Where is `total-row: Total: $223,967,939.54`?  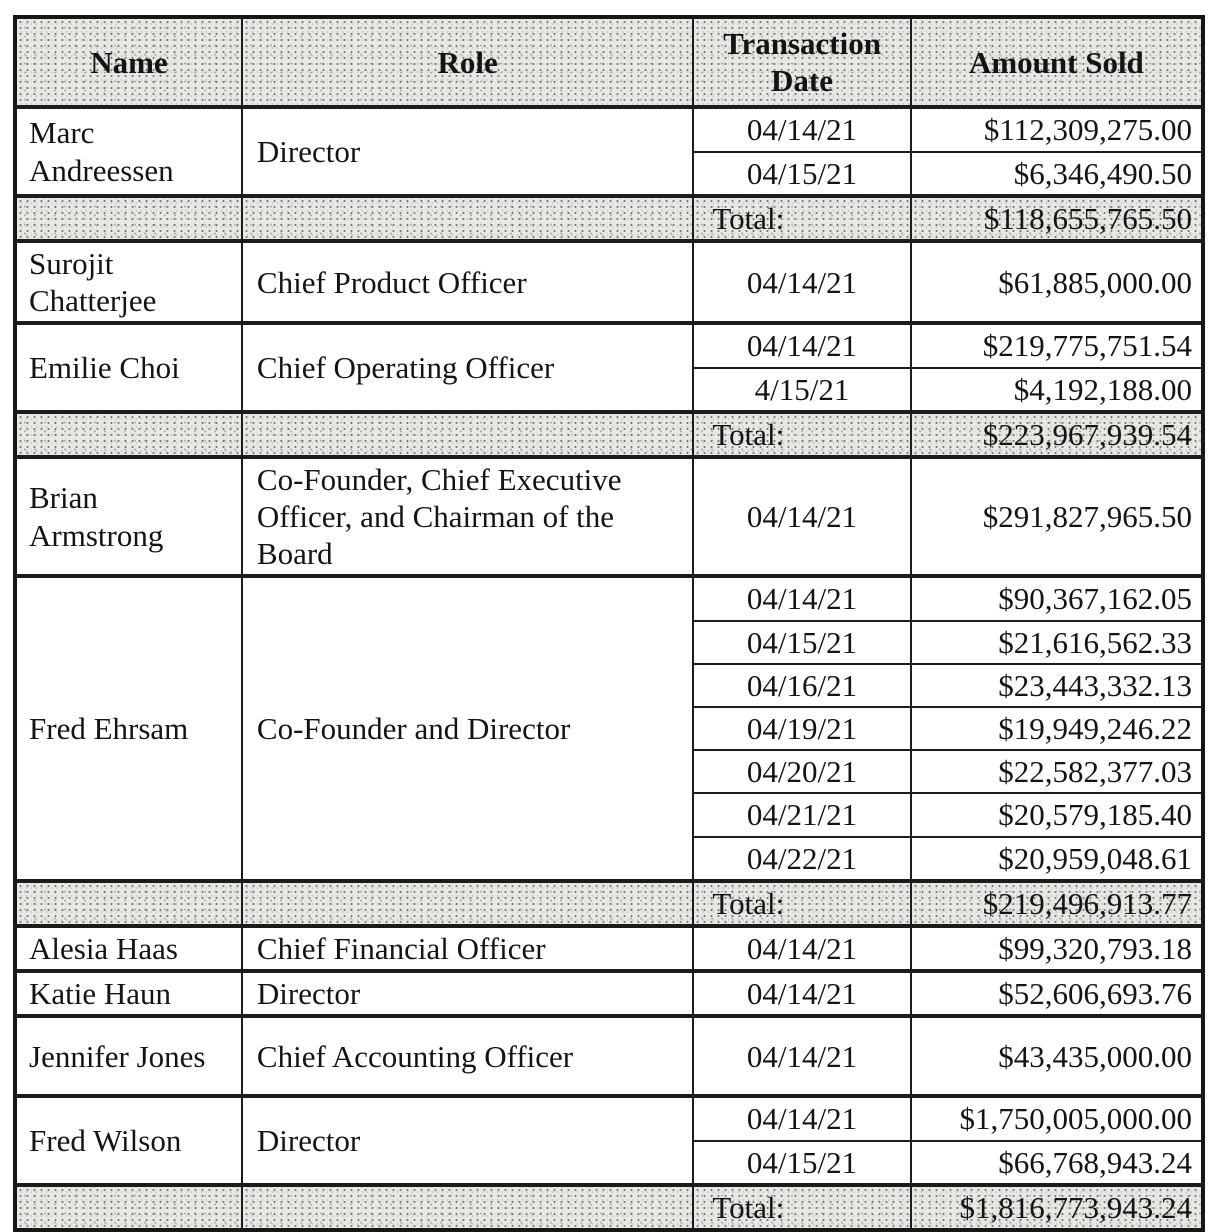 total-row: Total: $223,967,939.54 is located at coordinates (609, 433).